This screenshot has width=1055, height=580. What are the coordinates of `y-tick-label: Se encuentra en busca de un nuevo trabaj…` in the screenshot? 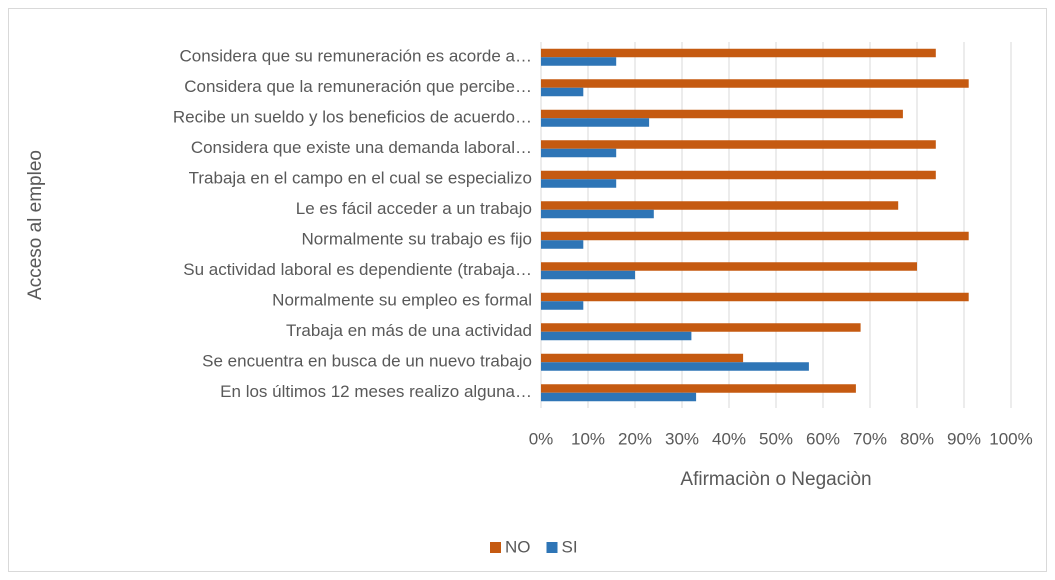 It's located at (367, 361).